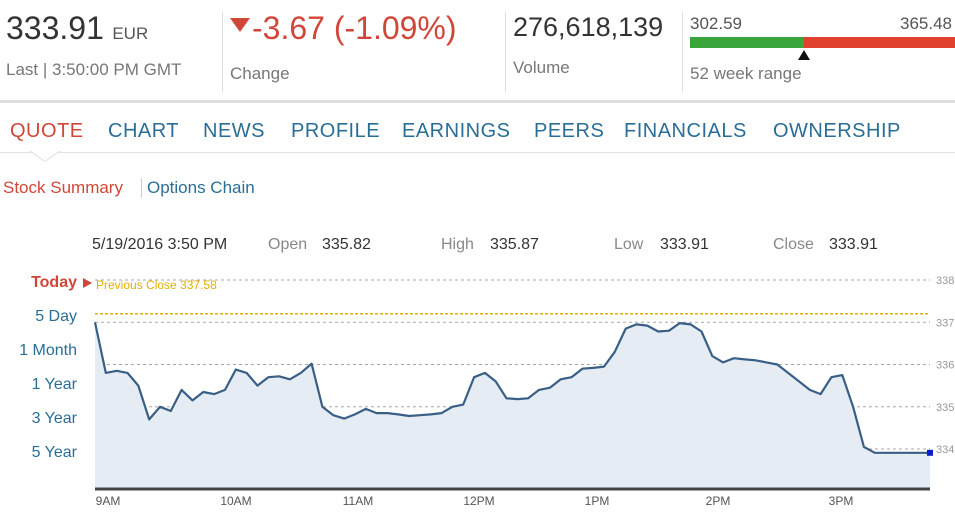  What do you see at coordinates (156, 285) in the screenshot?
I see `previous-close-label: Previous Close 337.58` at bounding box center [156, 285].